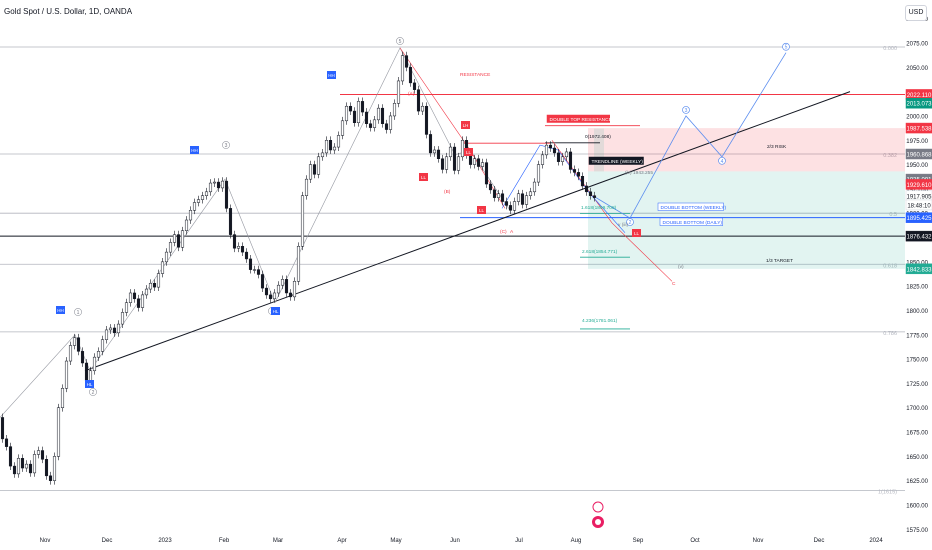 The image size is (932, 550). What do you see at coordinates (581, 120) in the screenshot?
I see `annotation-1: DOUBLE TOP RESISTANCE` at bounding box center [581, 120].